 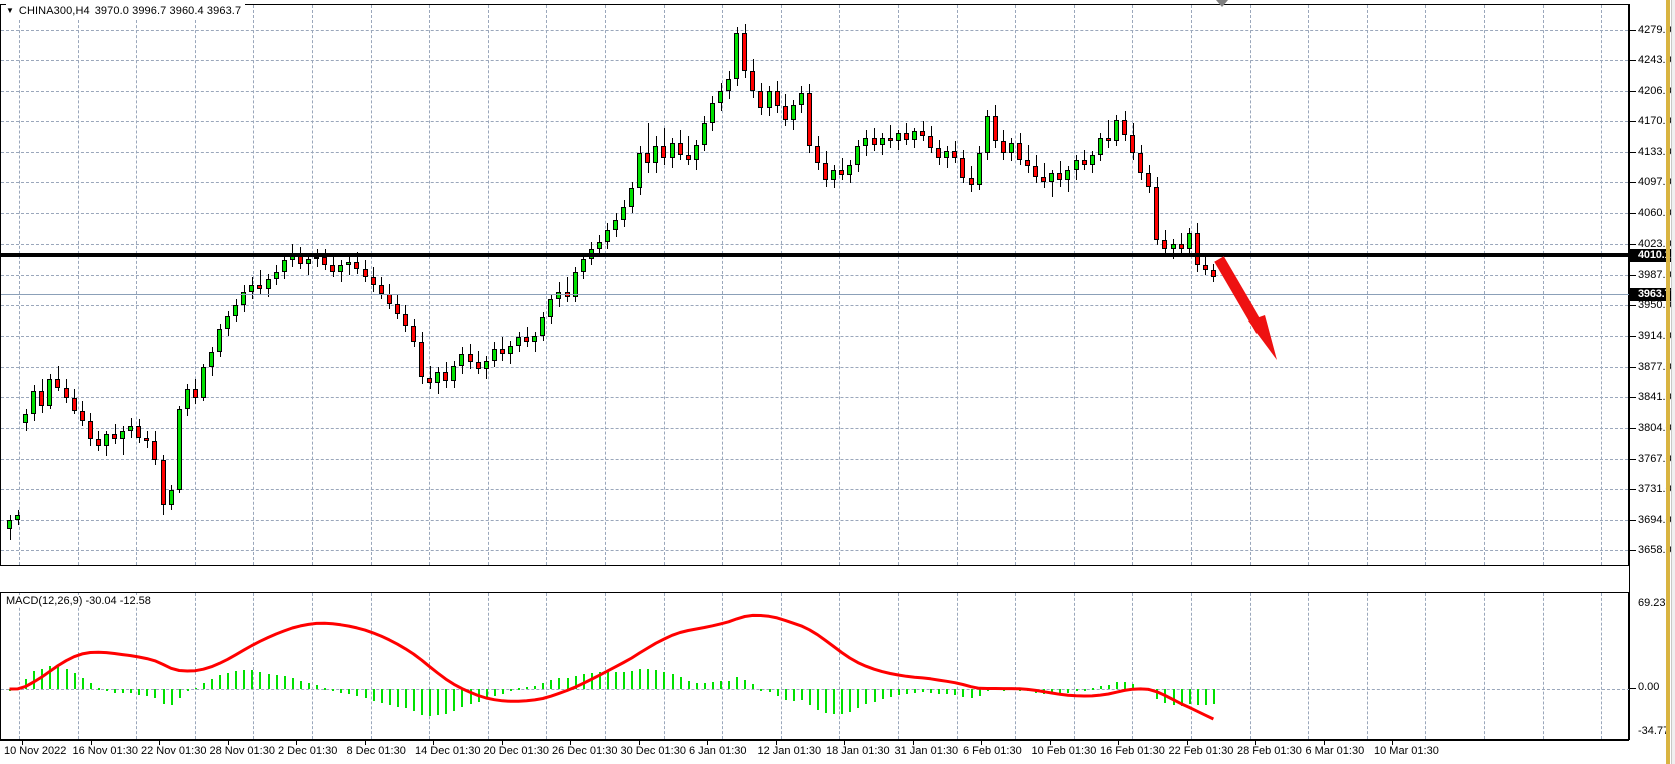 What do you see at coordinates (1652, 152) in the screenshot?
I see `price-tick: 4133.0` at bounding box center [1652, 152].